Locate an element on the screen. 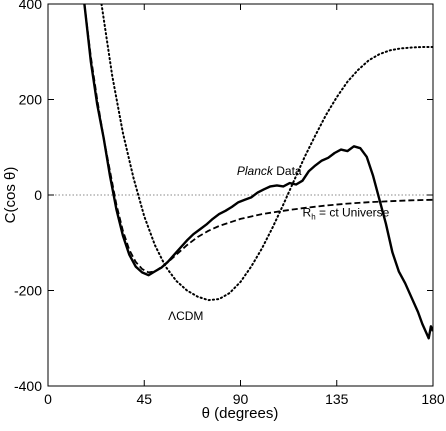 The width and height of the screenshot is (446, 431). y-tick-label: 0 is located at coordinates (38, 195).